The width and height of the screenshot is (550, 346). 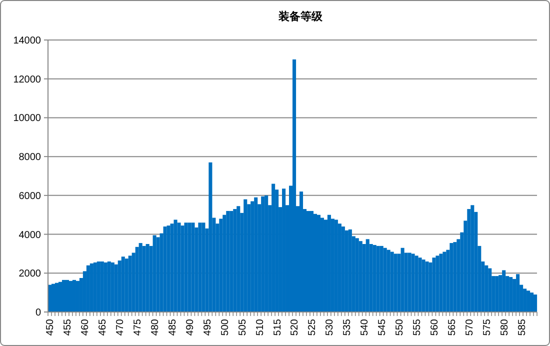 What do you see at coordinates (30, 235) in the screenshot?
I see `y-tick-label: 4000` at bounding box center [30, 235].